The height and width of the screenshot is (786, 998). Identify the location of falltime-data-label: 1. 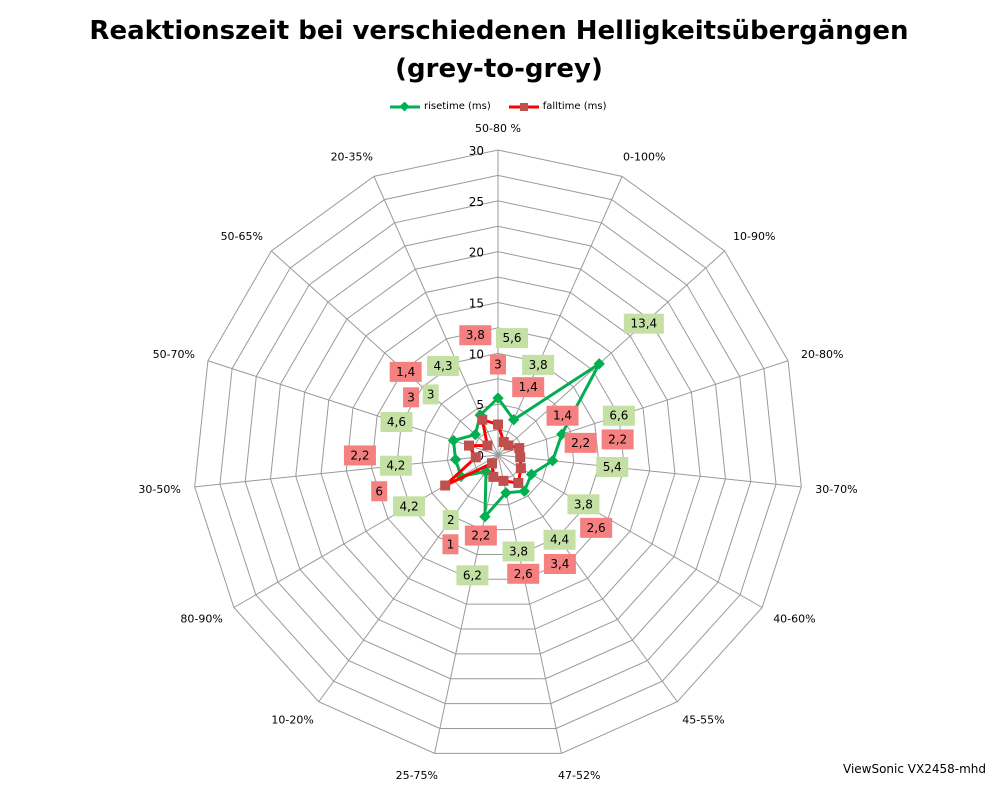
(451, 544).